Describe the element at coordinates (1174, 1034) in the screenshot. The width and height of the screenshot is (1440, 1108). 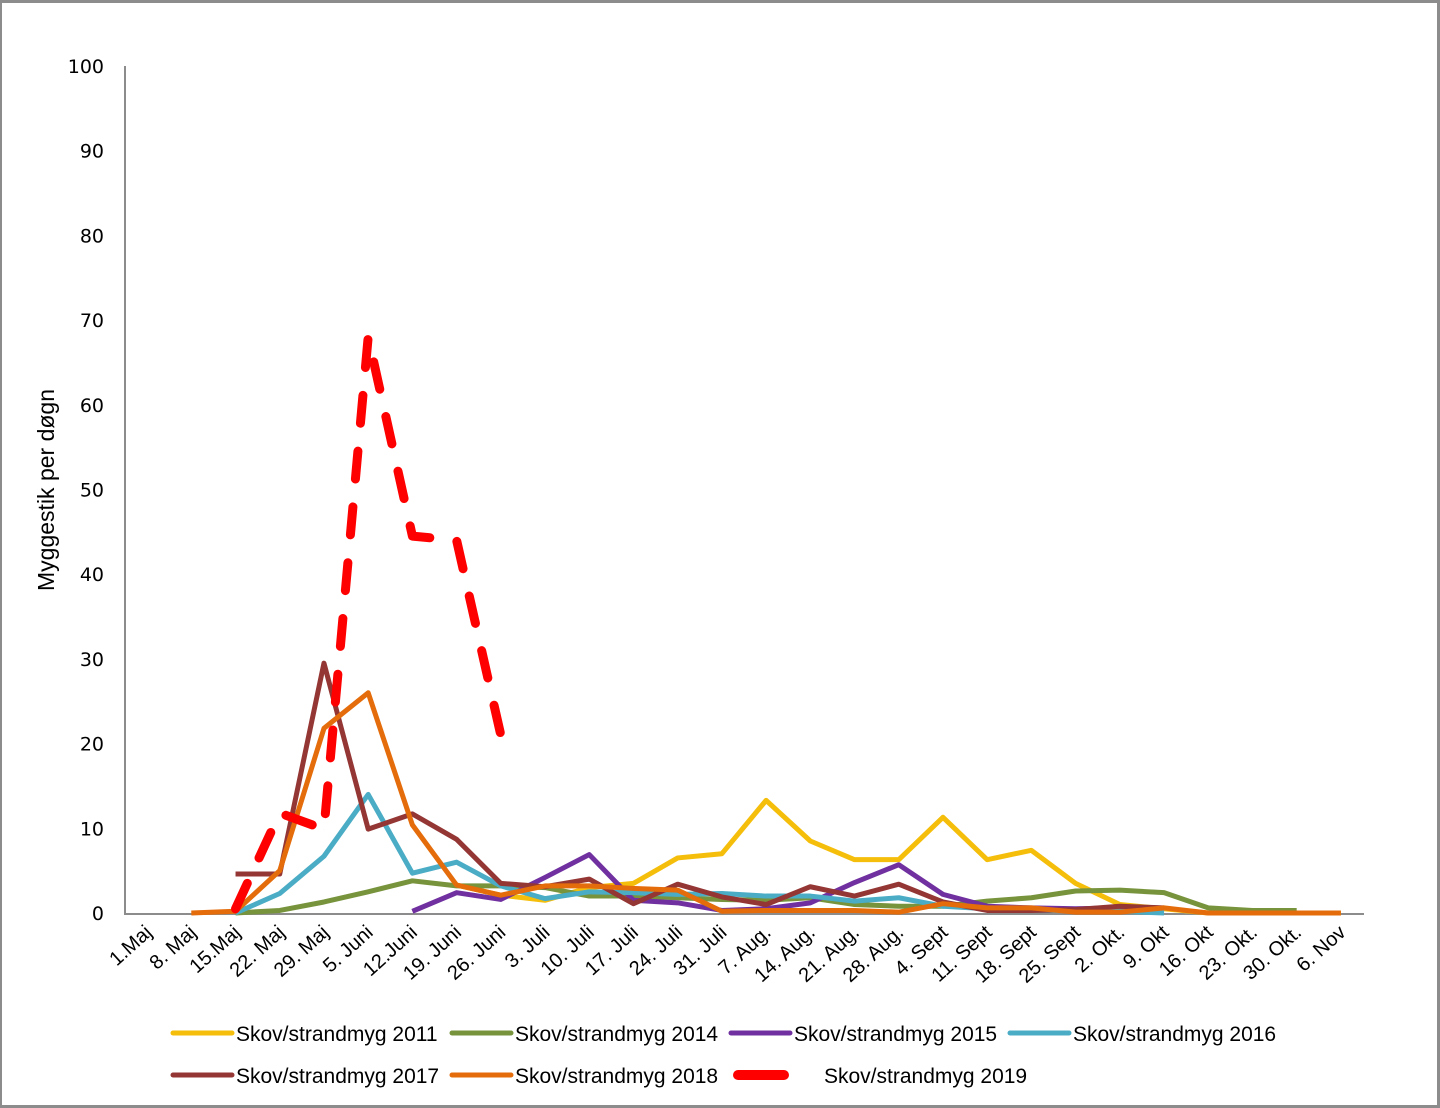
I see `legend-label: Skov/strandmyg 2016` at that location.